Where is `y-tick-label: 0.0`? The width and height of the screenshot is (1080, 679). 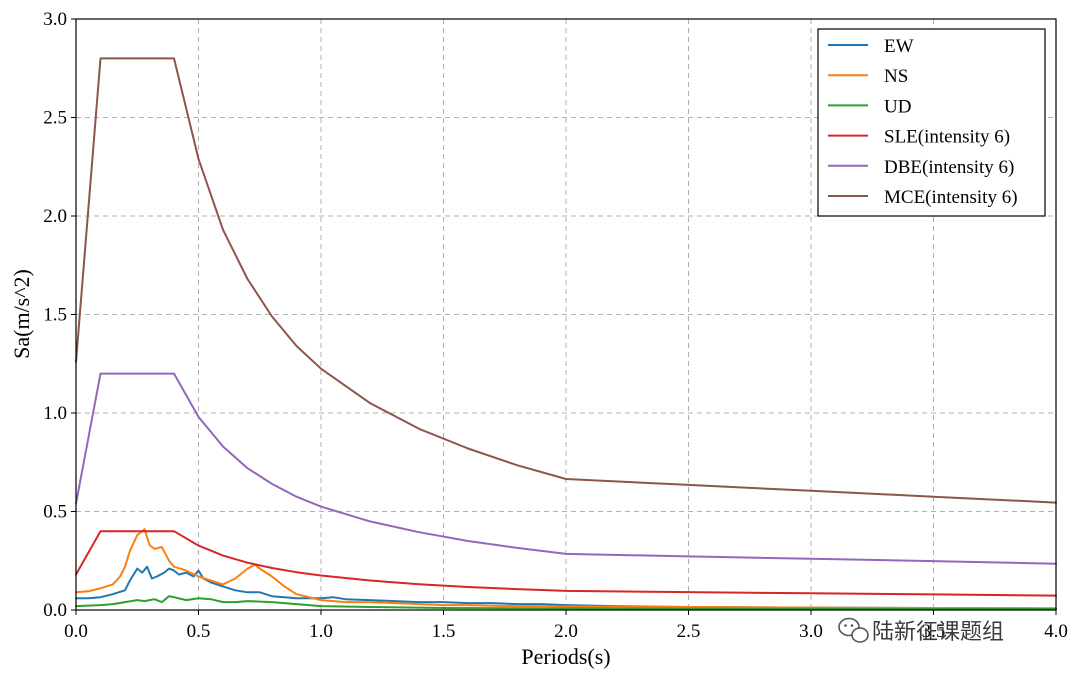
y-tick-label: 0.0 is located at coordinates (55, 610).